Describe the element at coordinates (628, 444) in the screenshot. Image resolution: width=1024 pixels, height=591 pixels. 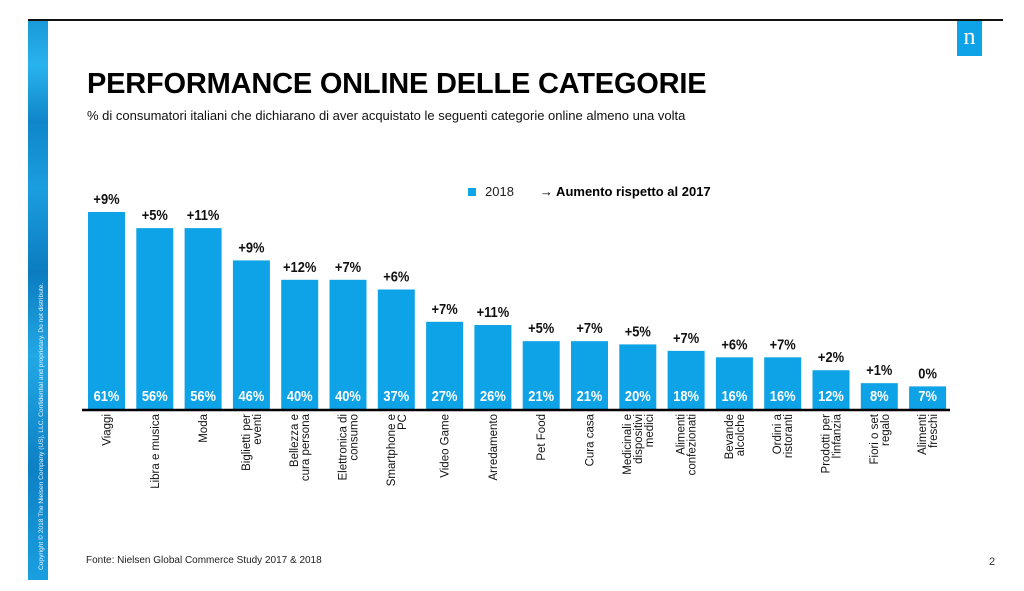
I see `category-label-line: Medicinali e` at that location.